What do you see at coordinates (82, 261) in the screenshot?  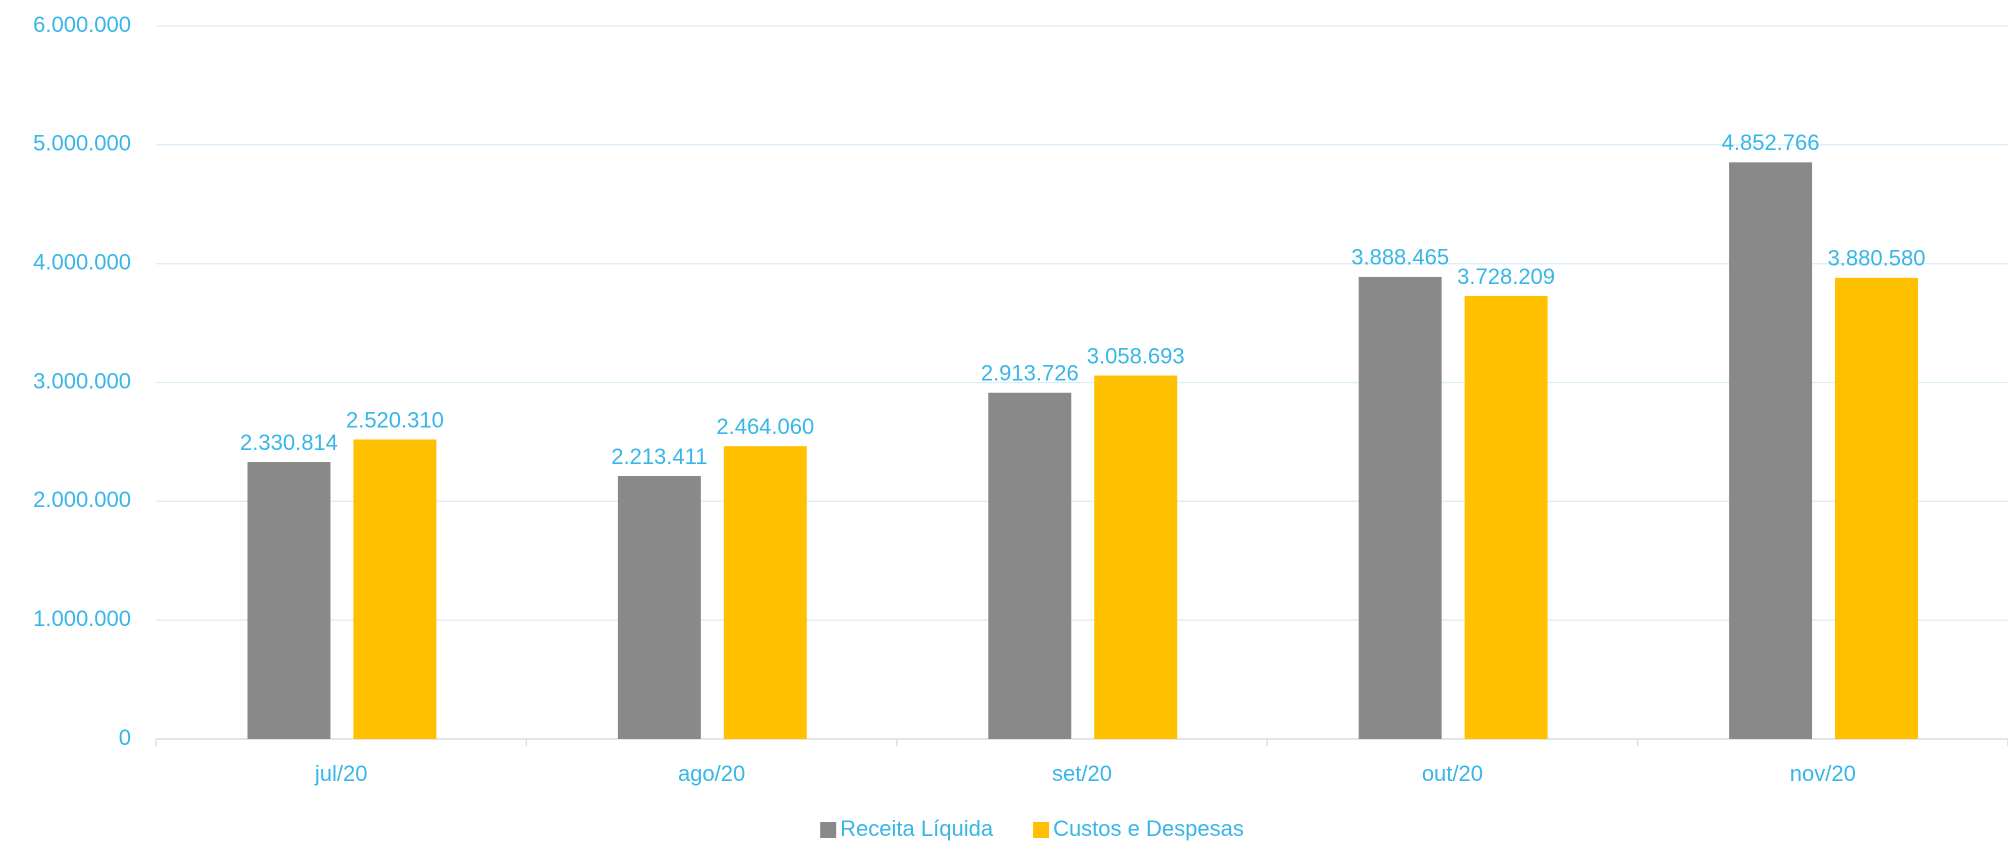 I see `y-tick-label: 4.000.000` at bounding box center [82, 261].